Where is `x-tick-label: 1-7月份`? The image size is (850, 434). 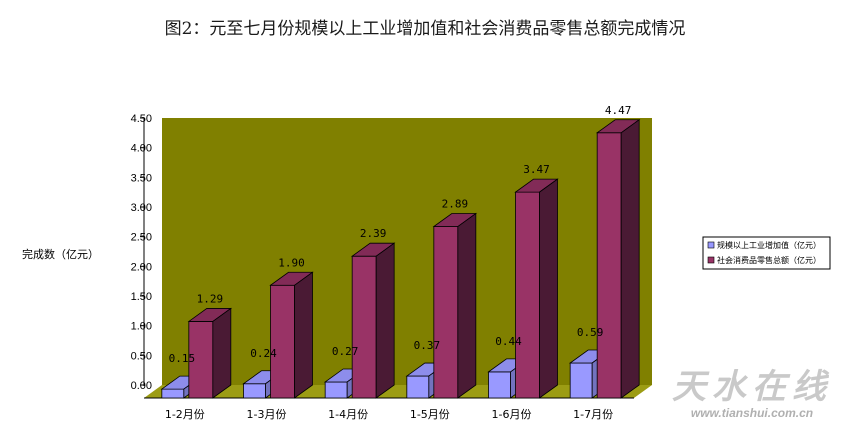
x-tick-label: 1-7月份 is located at coordinates (593, 414).